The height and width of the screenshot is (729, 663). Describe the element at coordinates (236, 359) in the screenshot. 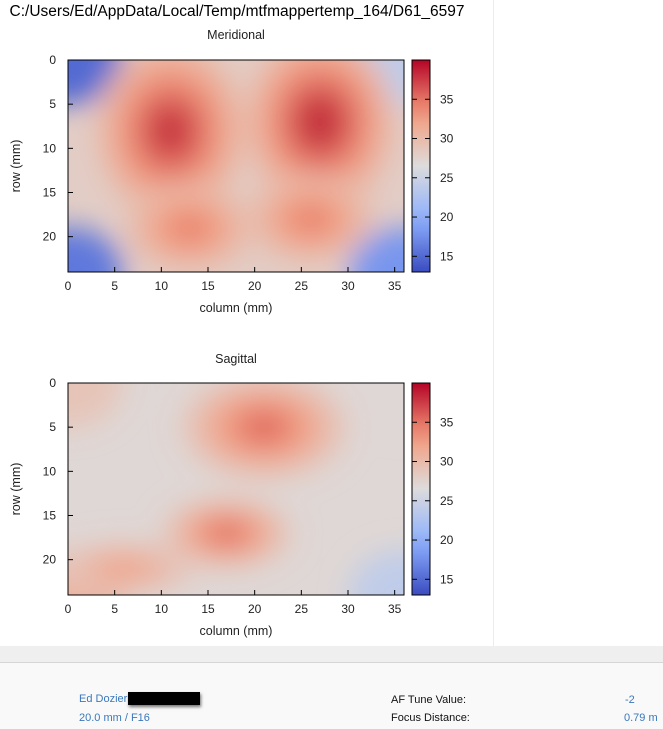

I see `chart-title: Sagittal` at that location.